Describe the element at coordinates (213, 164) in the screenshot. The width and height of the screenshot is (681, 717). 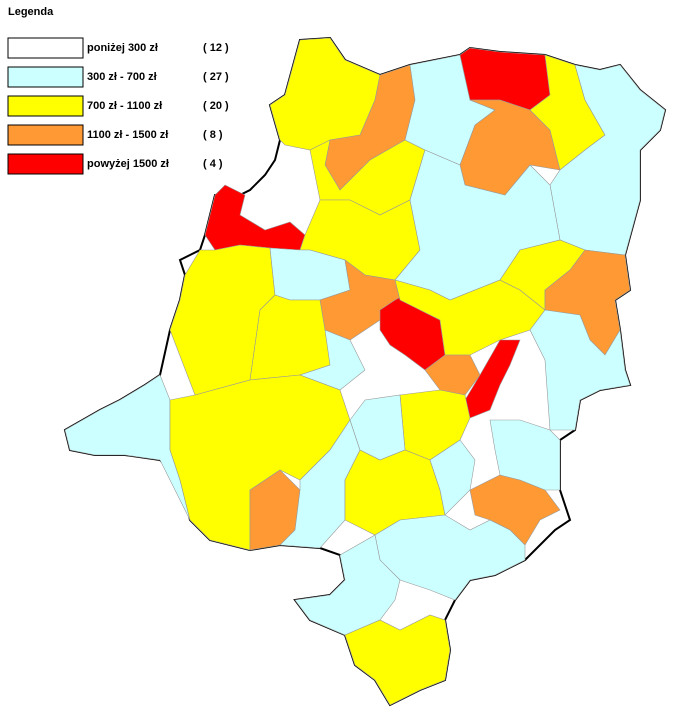
I see `legend-count: ( 4 )` at that location.